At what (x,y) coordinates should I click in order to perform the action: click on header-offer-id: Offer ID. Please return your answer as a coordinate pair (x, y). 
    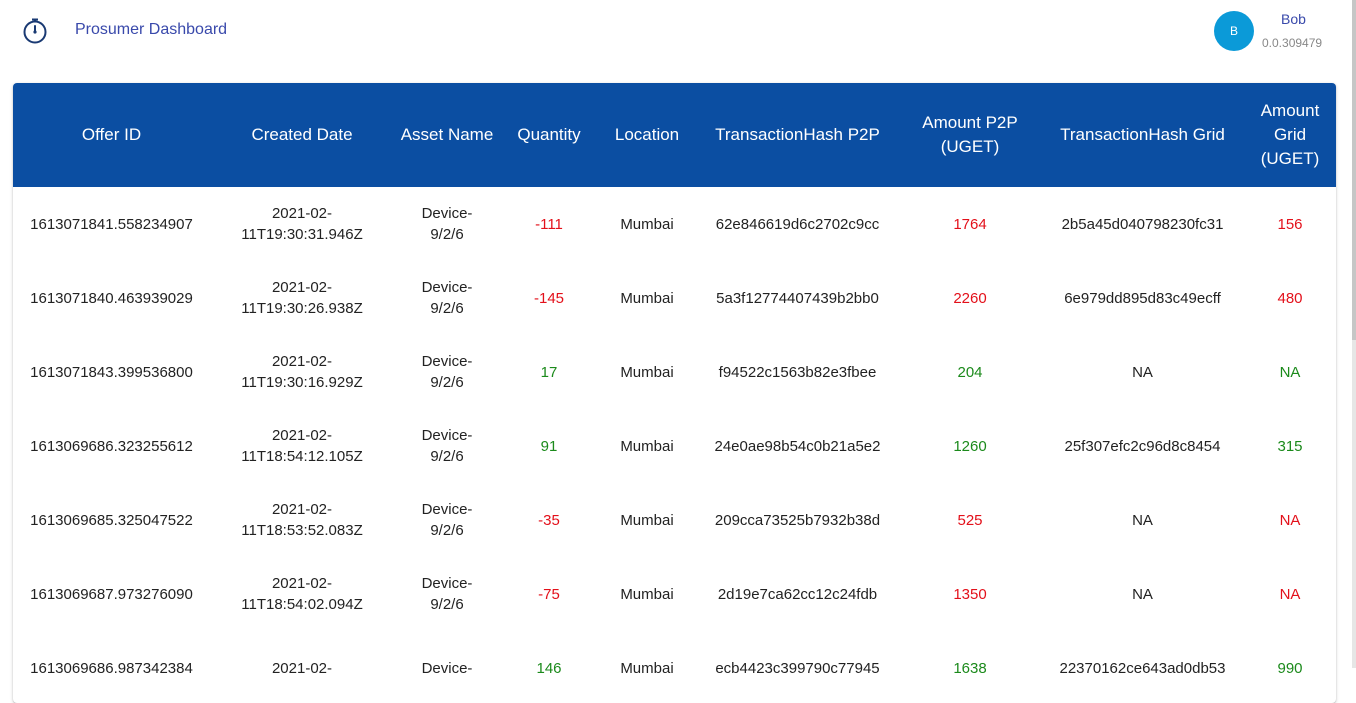
    Looking at the image, I should click on (111, 134).